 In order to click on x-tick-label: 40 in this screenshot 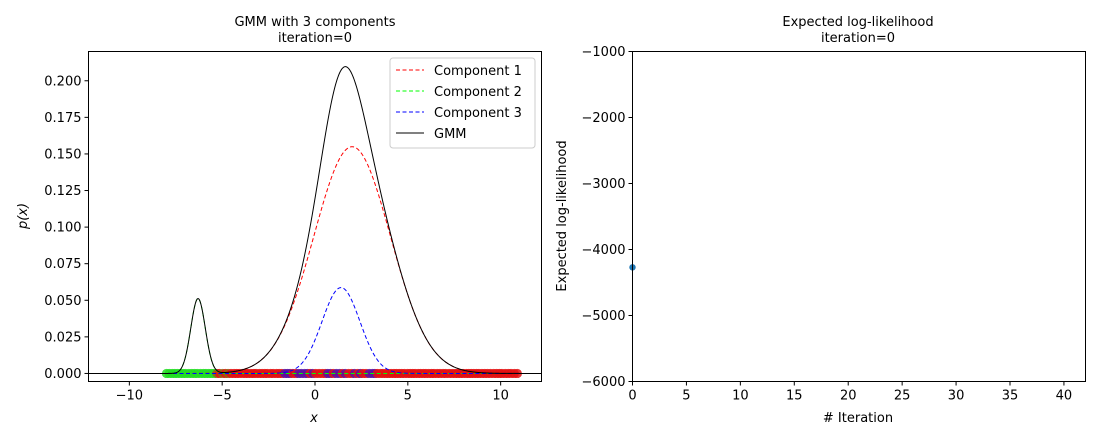, I will do `click(1064, 396)`.